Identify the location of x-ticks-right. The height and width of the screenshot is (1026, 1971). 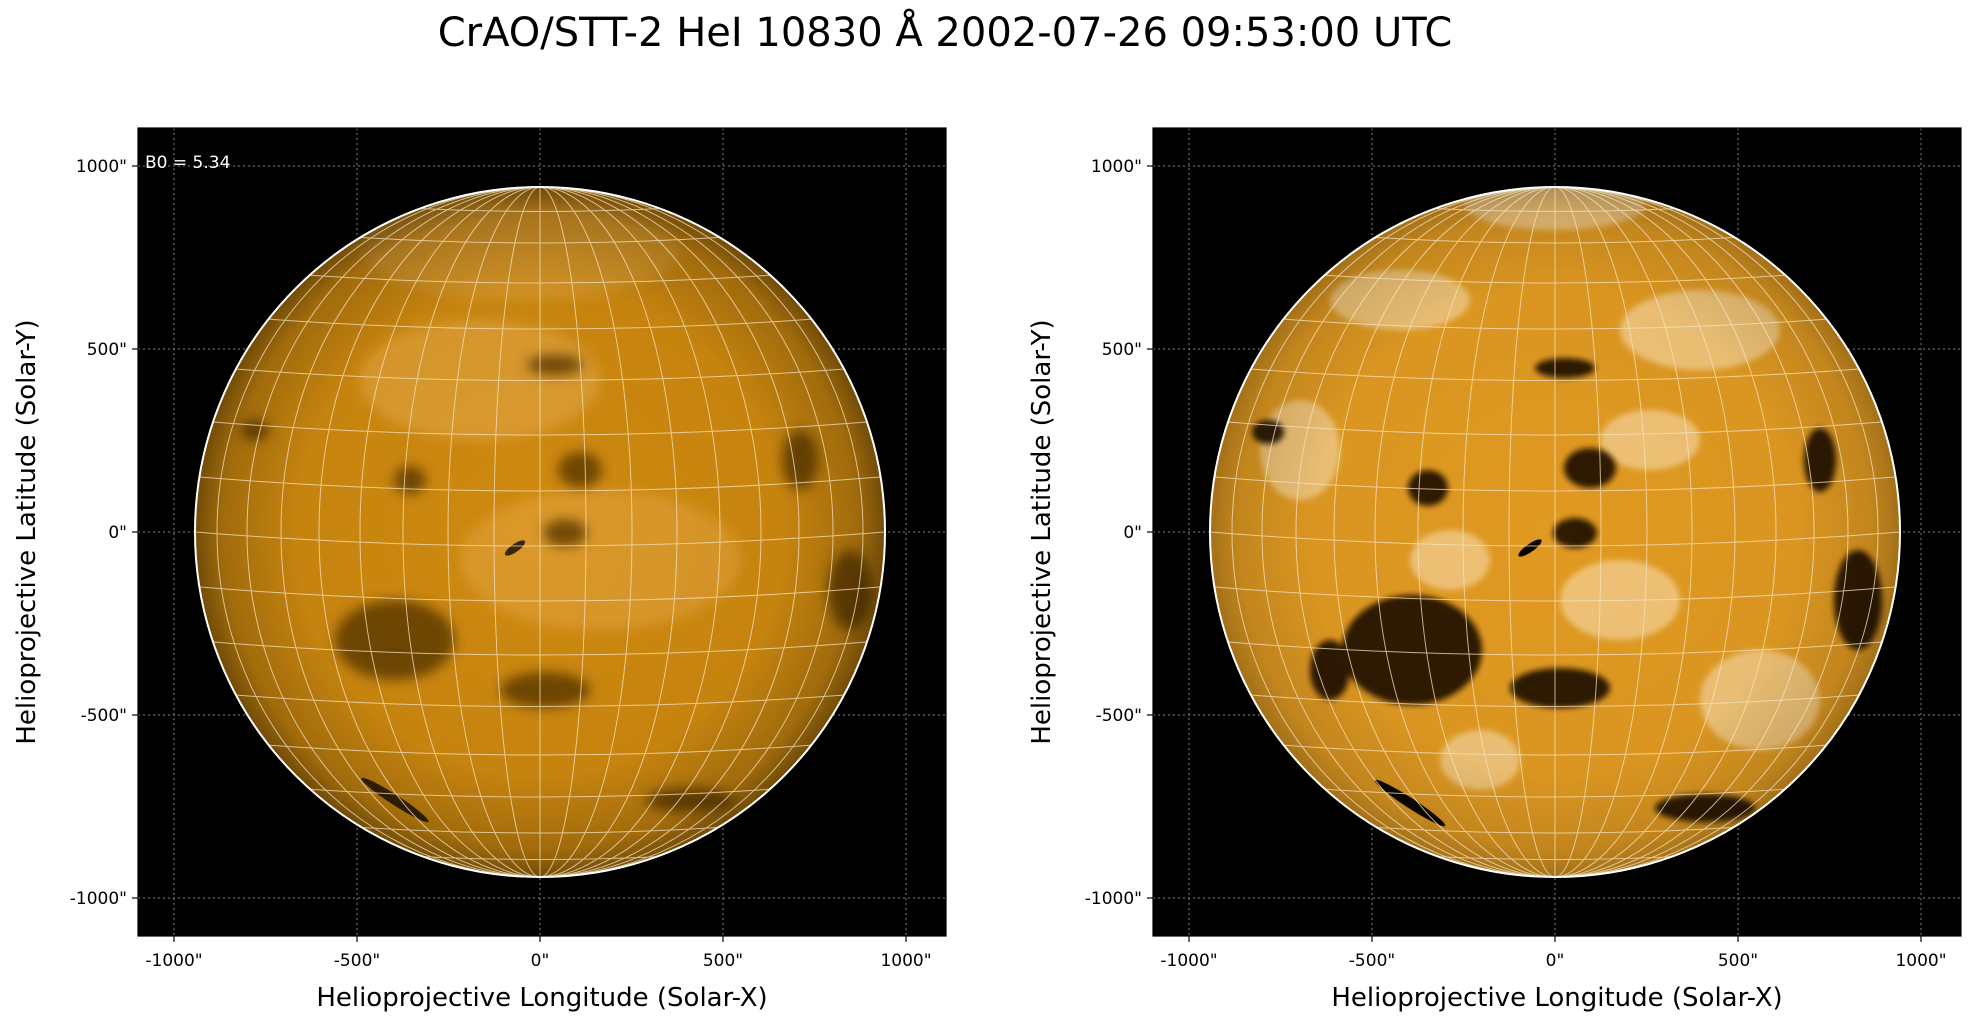
(1555, 939).